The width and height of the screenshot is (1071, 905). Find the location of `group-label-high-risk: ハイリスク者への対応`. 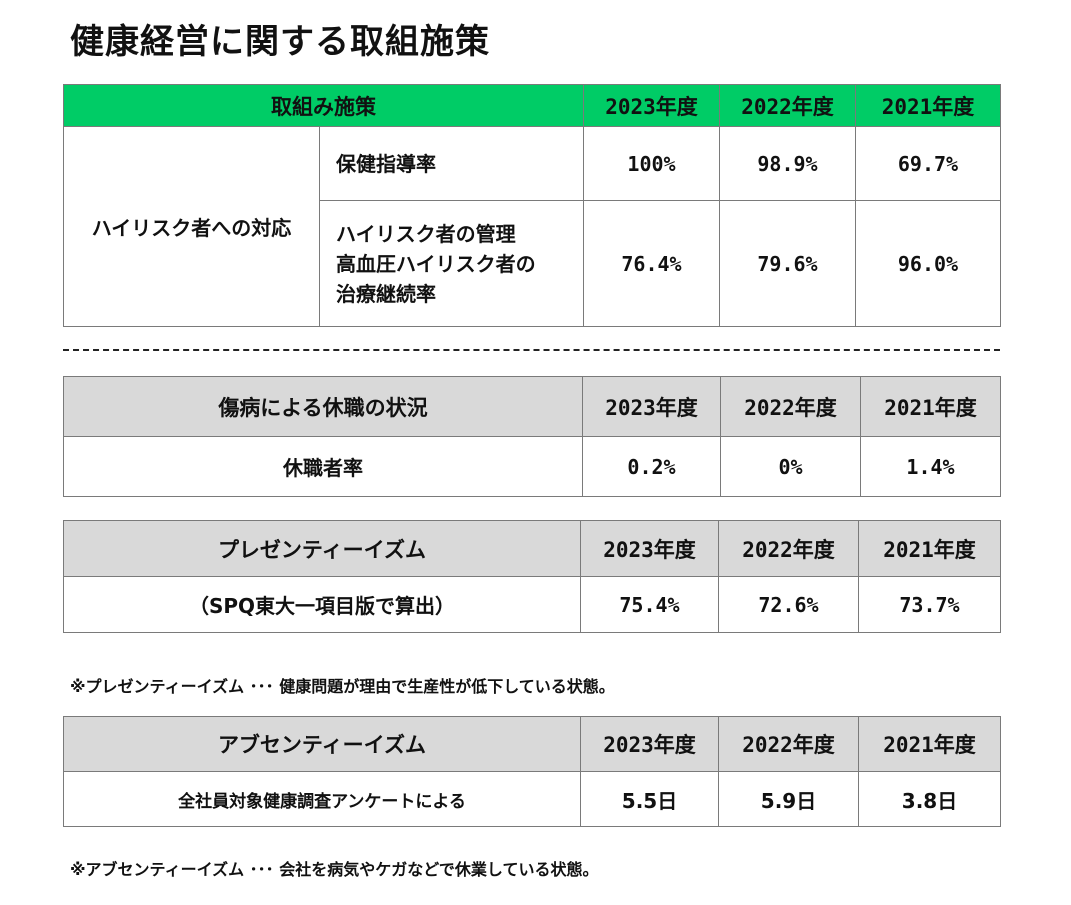

group-label-high-risk: ハイリスク者への対応 is located at coordinates (191, 226).